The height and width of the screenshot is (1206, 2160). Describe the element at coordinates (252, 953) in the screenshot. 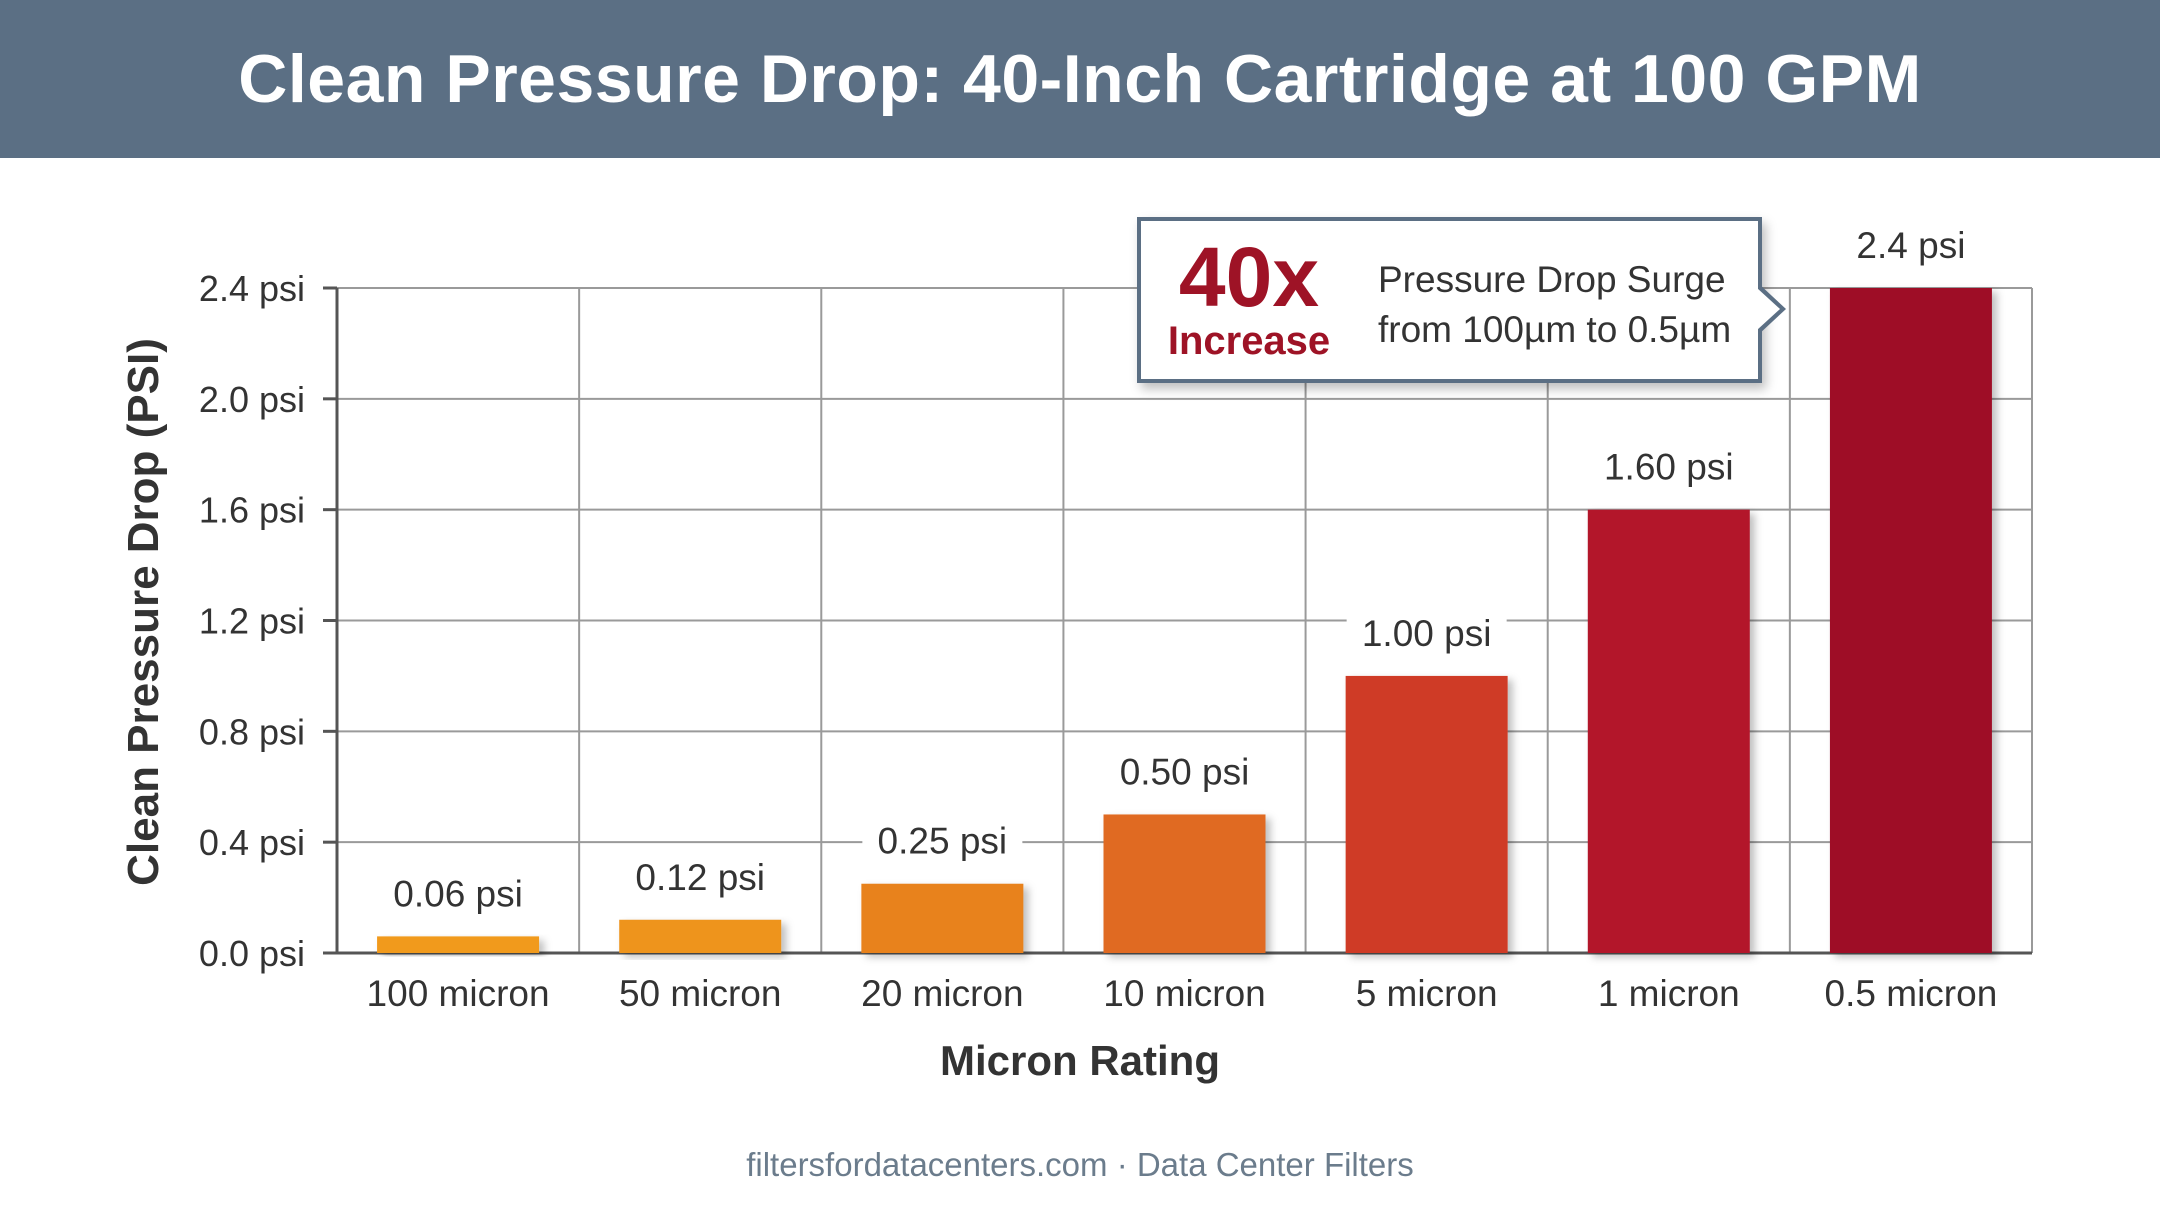

I see `y-tick-label: 0.0 psi` at that location.